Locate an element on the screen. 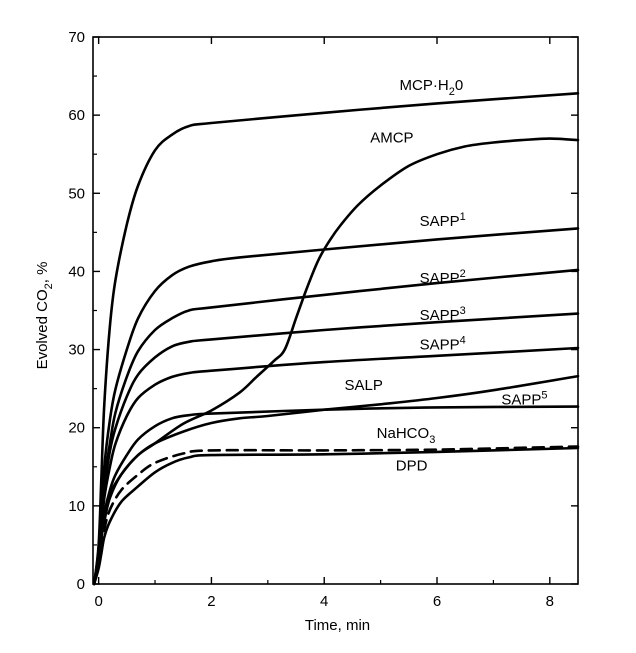  series-label-sapp3: SAPP3 is located at coordinates (443, 314).